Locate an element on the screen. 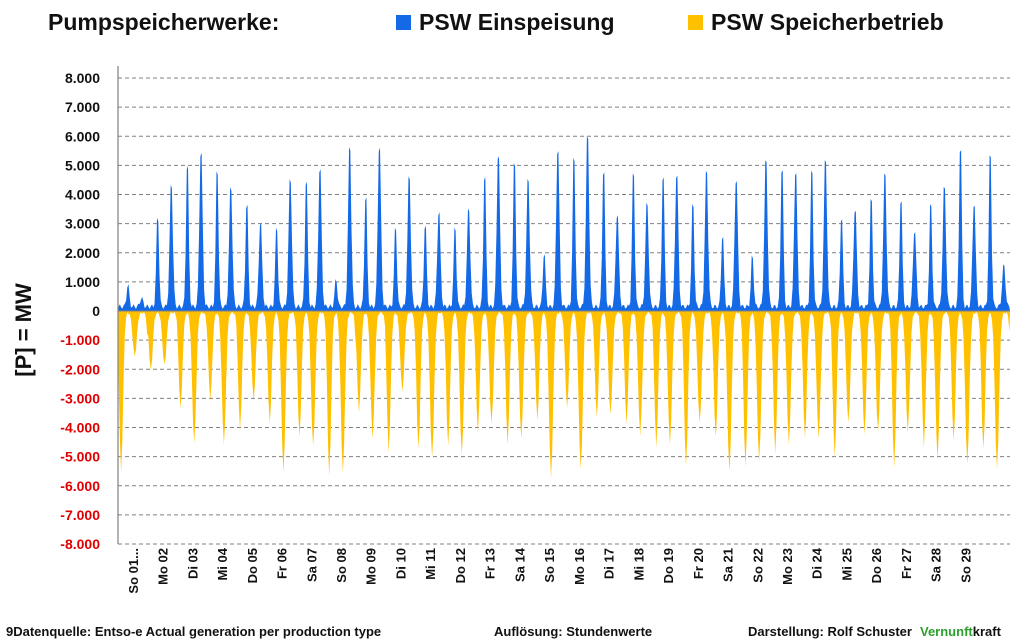 The image size is (1025, 640). y-tick-label: -4.000 is located at coordinates (80, 428).